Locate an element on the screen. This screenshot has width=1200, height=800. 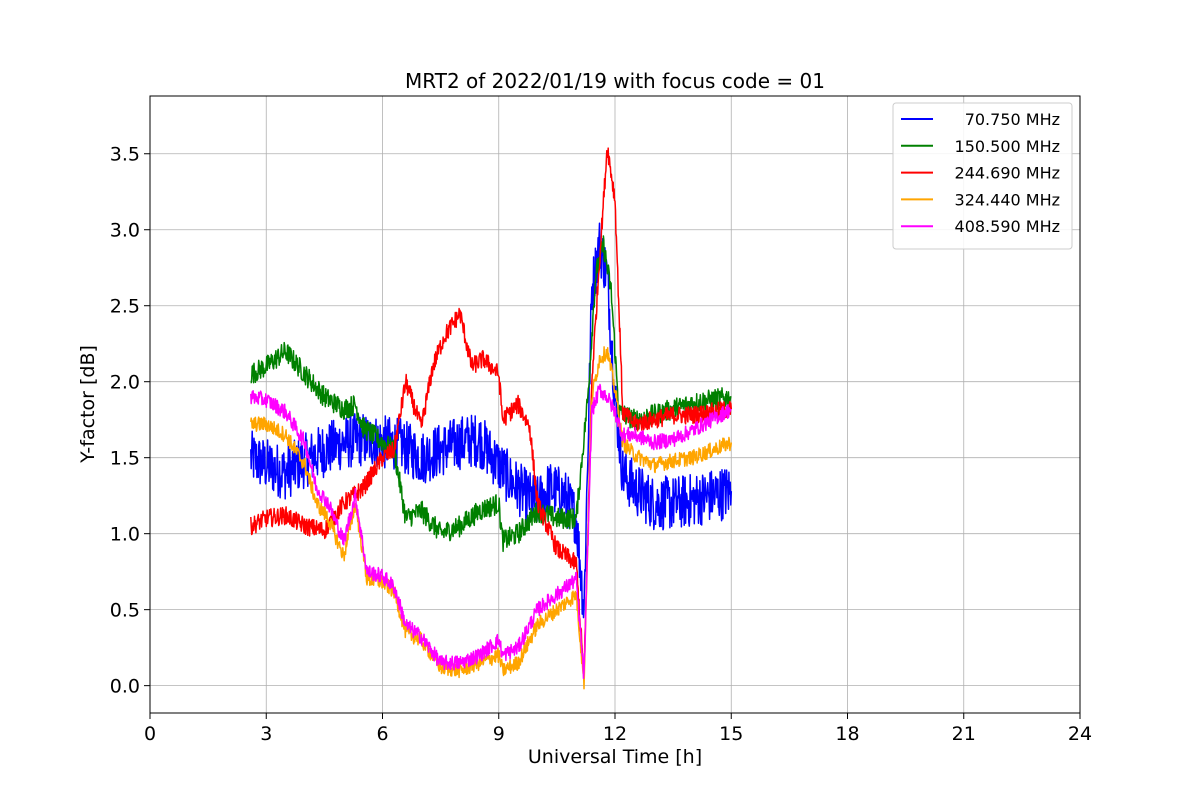
y-axis-label: Y-factor [dB] is located at coordinates (88, 404).